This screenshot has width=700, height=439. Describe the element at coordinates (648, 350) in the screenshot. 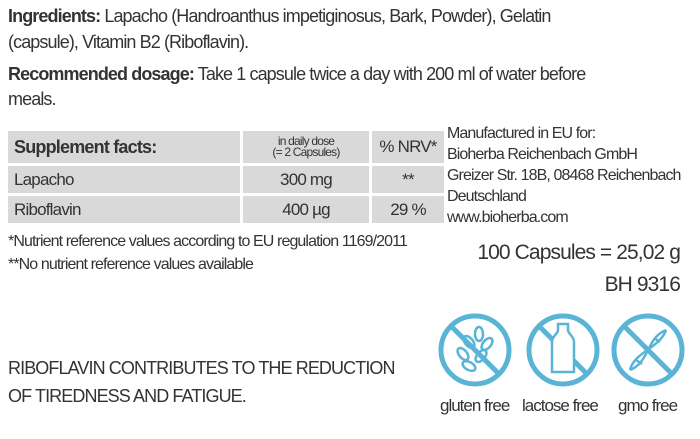

I see `dna-icon` at that location.